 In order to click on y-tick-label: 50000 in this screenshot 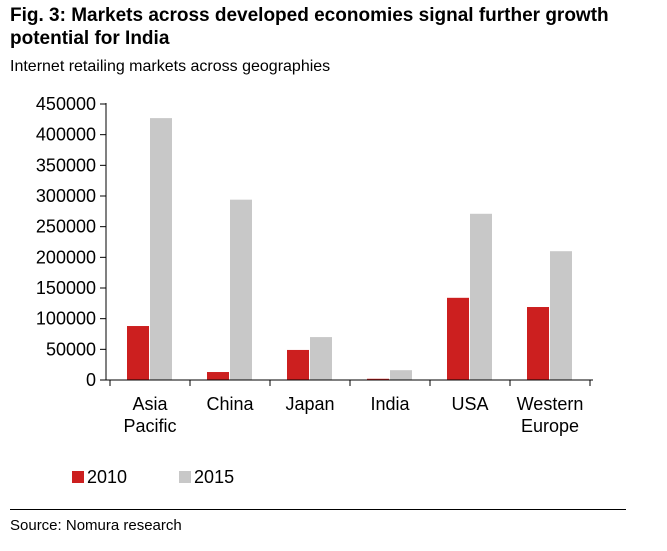, I will do `click(71, 349)`.